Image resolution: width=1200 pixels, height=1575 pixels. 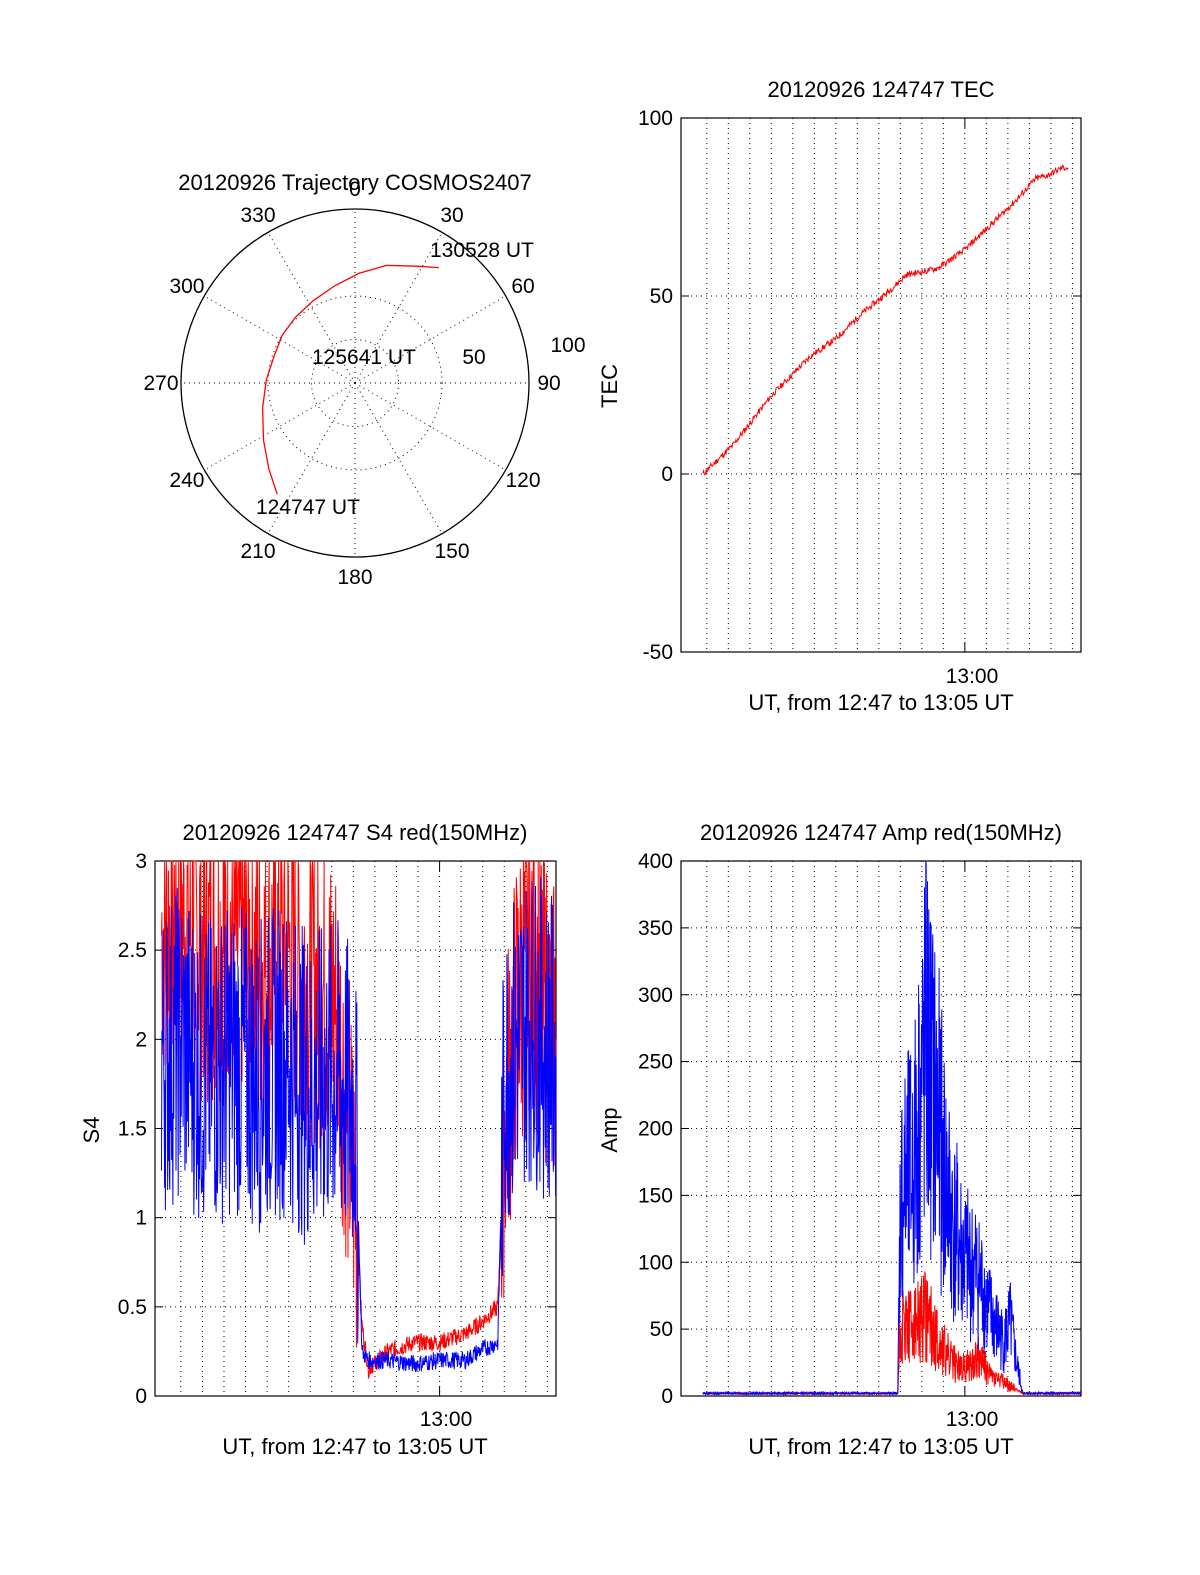 I want to click on s4-ytick-label-1: 1, so click(x=141, y=1218).